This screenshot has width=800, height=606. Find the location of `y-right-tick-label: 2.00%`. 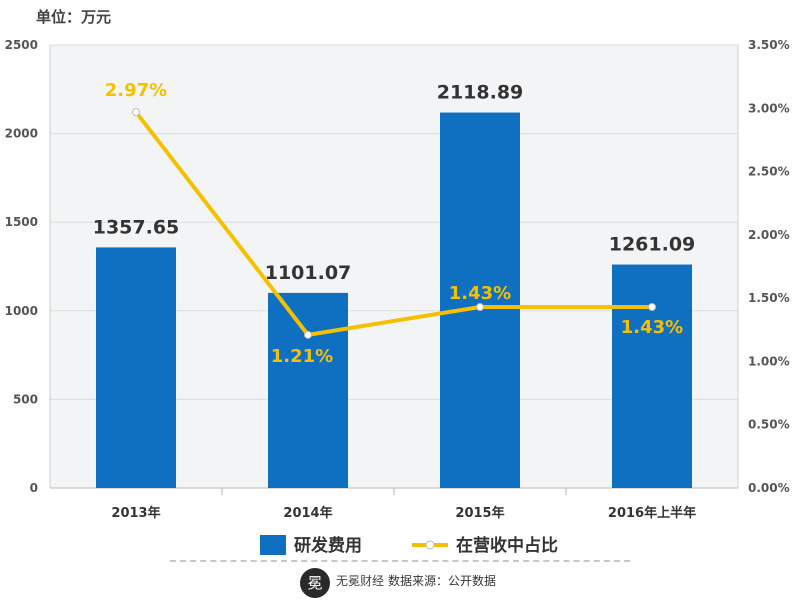

y-right-tick-label: 2.00% is located at coordinates (769, 235).